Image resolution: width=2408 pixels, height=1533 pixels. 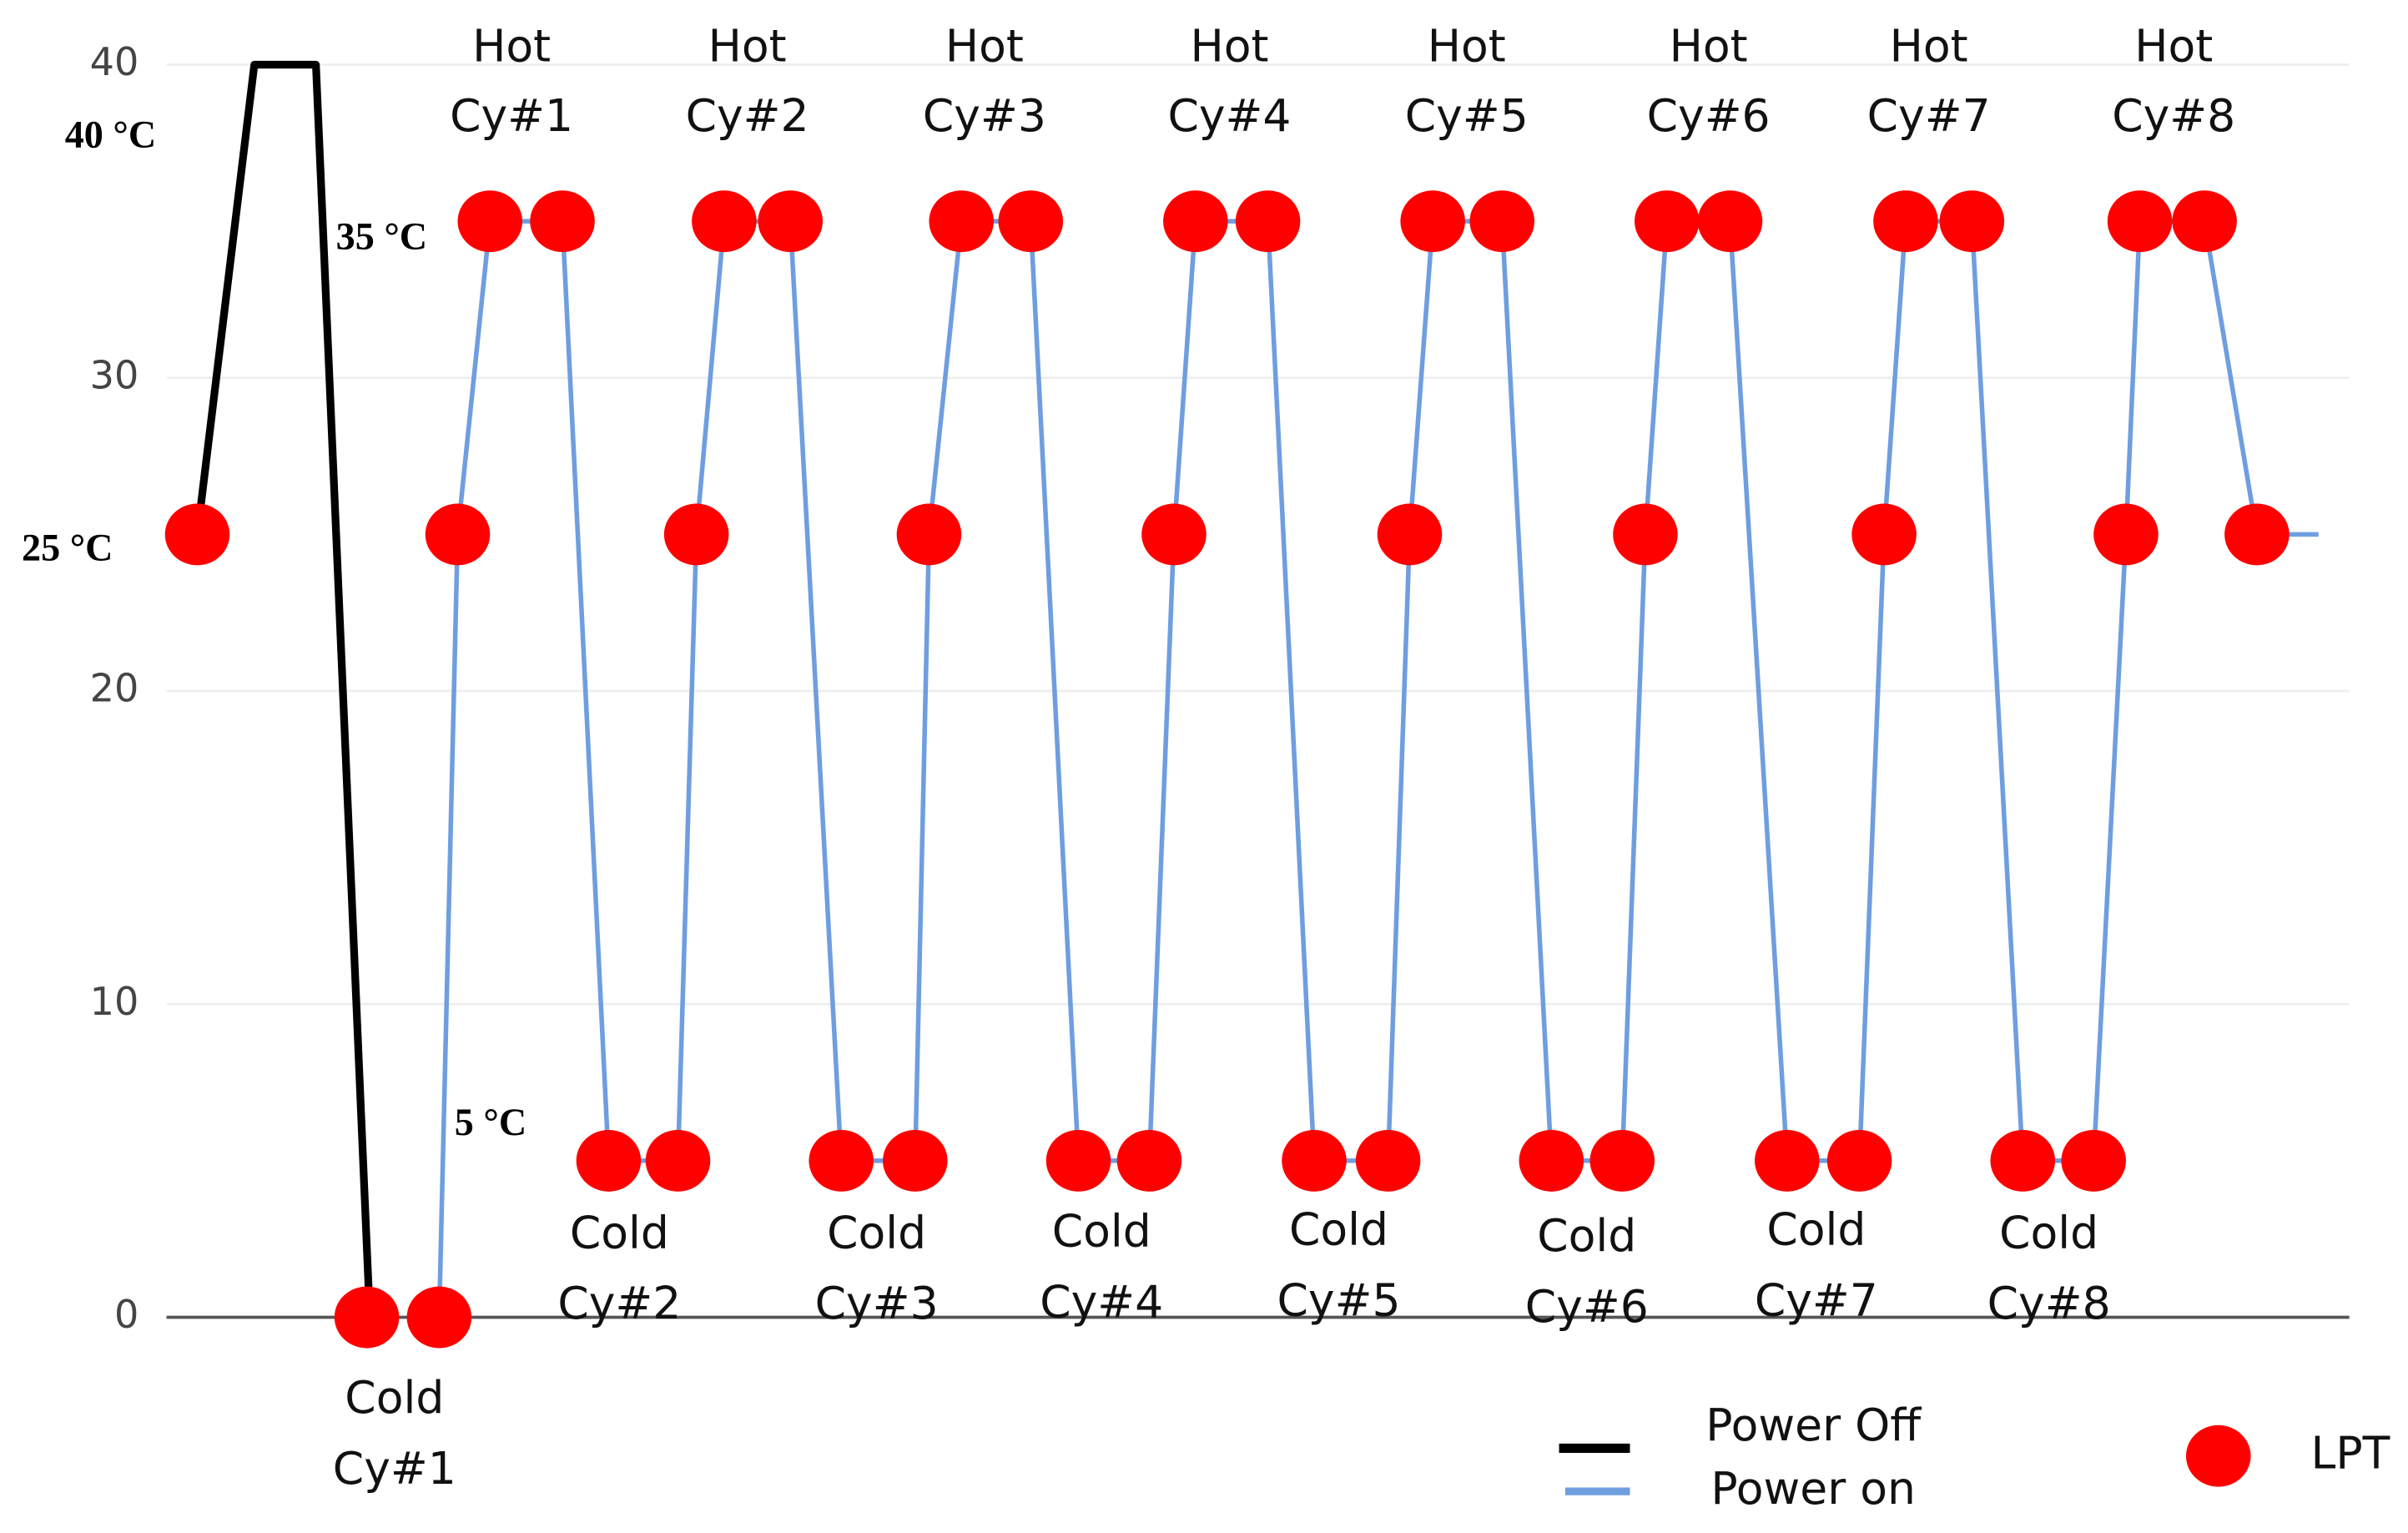 What do you see at coordinates (114, 688) in the screenshot?
I see `y-tick-label: 20` at bounding box center [114, 688].